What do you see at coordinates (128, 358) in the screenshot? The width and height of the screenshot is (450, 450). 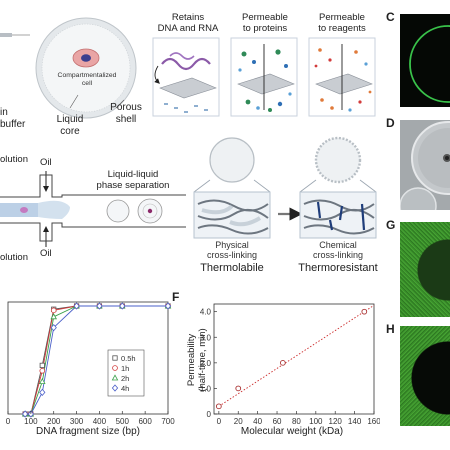 I see `chart1-legend-label: 0.5h` at bounding box center [128, 358].